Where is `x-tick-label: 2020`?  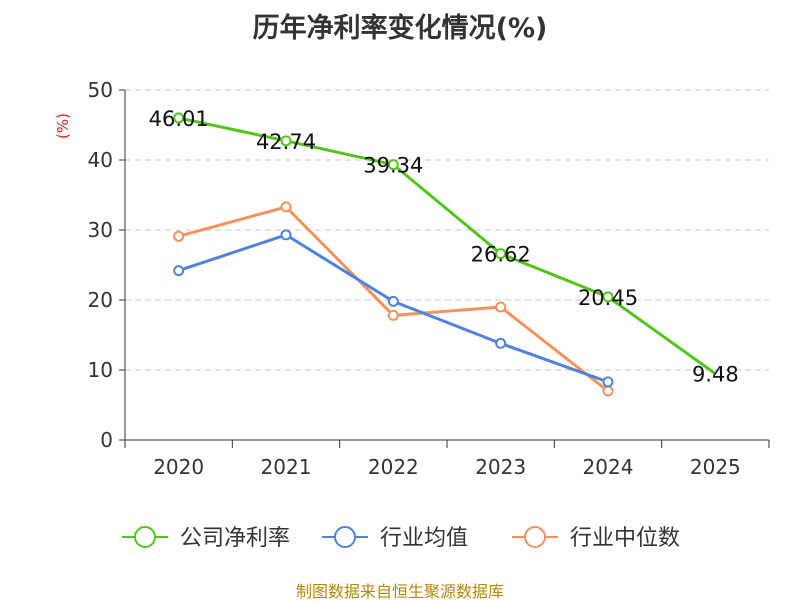 x-tick-label: 2020 is located at coordinates (178, 467).